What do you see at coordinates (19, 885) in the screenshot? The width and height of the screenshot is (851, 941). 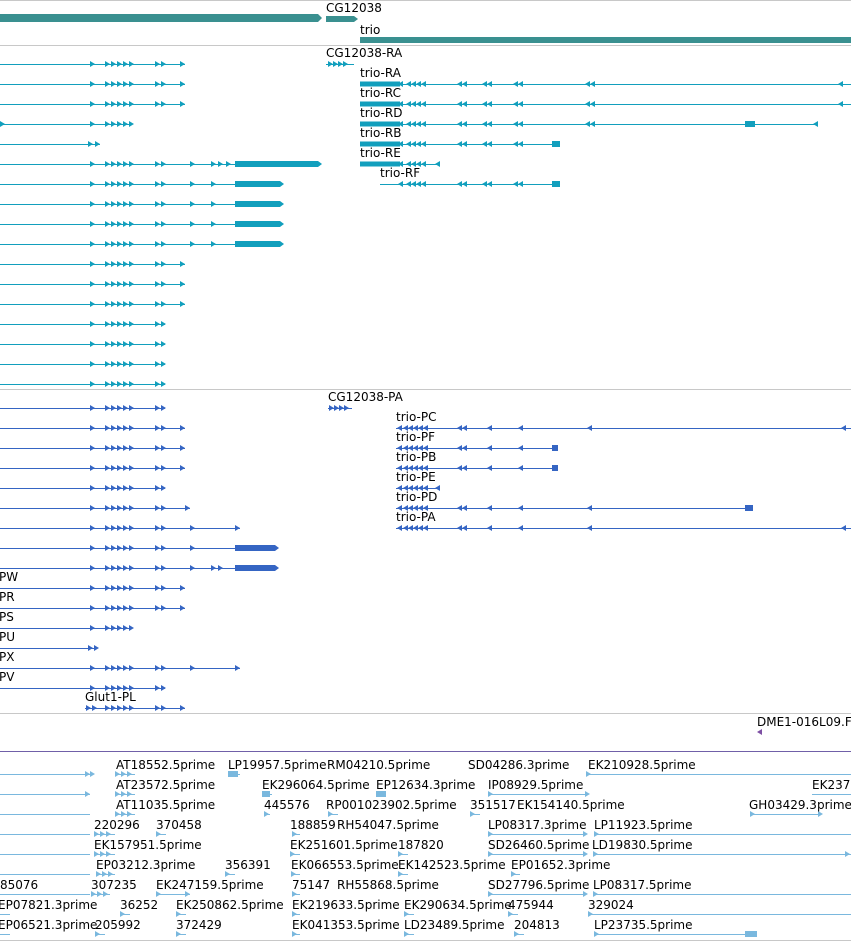 I see `est-label: 85076` at bounding box center [19, 885].